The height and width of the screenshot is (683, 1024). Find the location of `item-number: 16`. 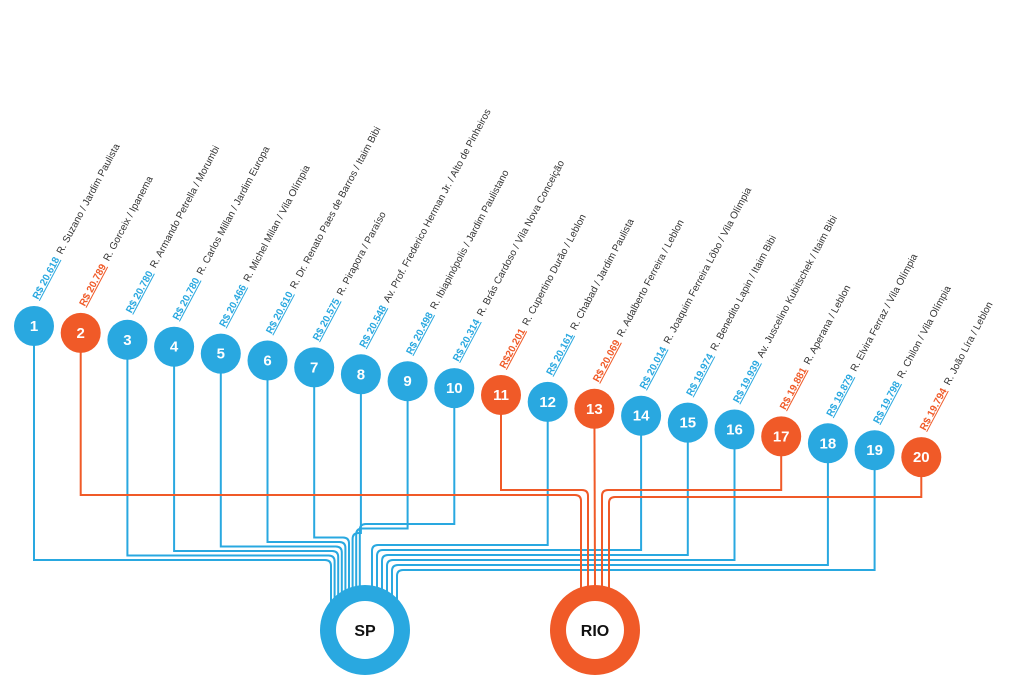

item-number: 16 is located at coordinates (734, 430).